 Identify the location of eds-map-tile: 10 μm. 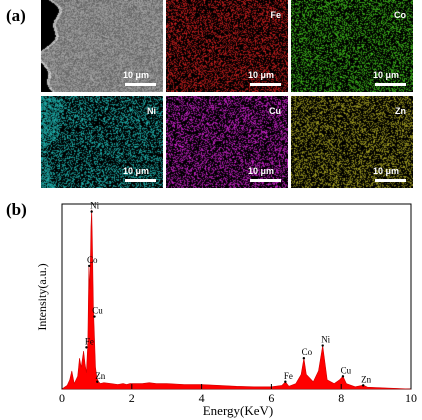
(102, 46).